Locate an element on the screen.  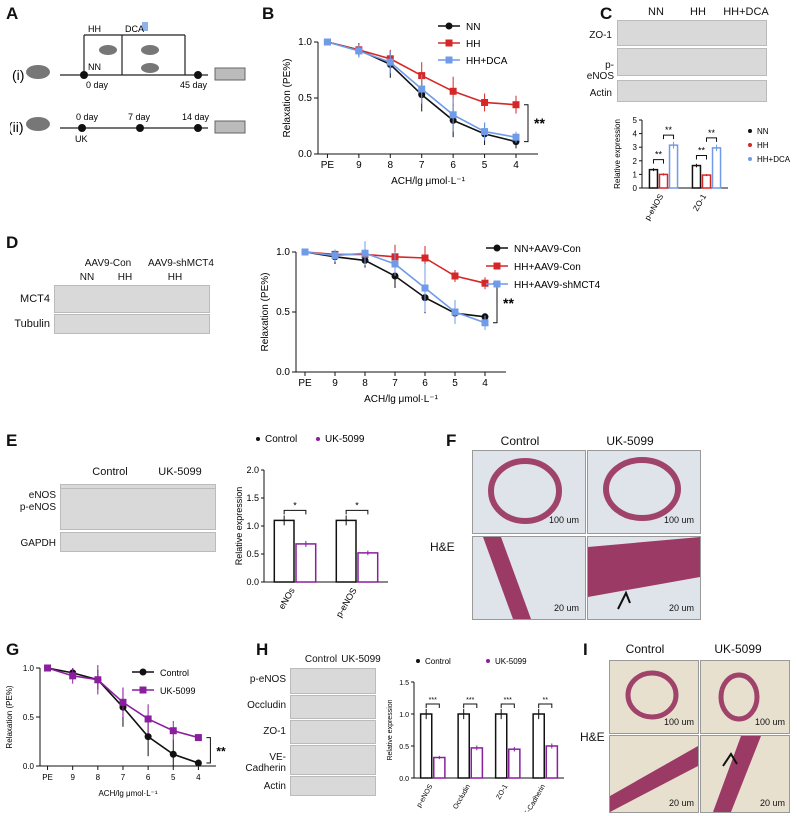
blot-h-group-1: UK-5099 is located at coordinates (361, 659).